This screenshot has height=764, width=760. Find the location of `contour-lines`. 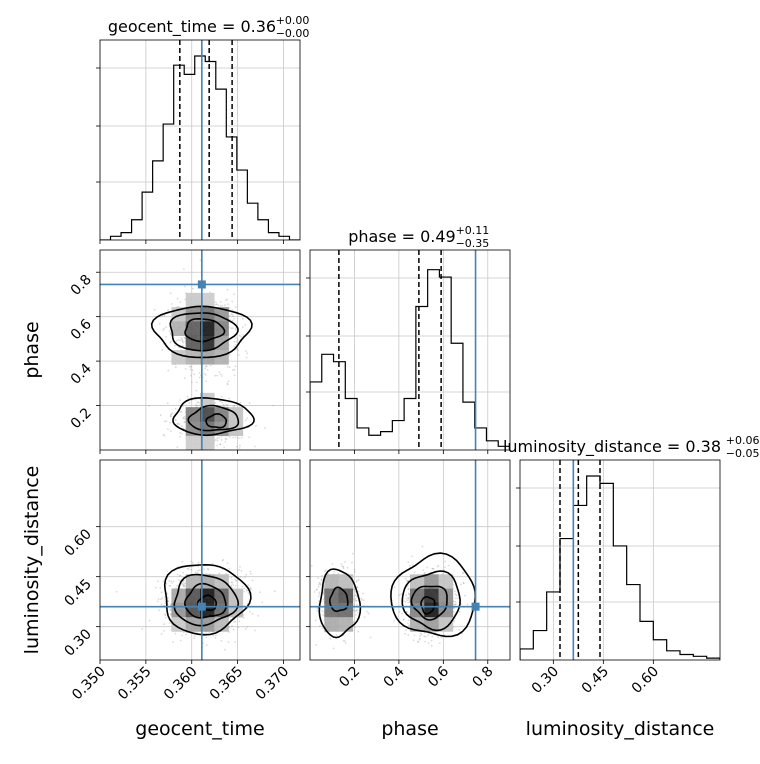

contour-lines is located at coordinates (202, 371).